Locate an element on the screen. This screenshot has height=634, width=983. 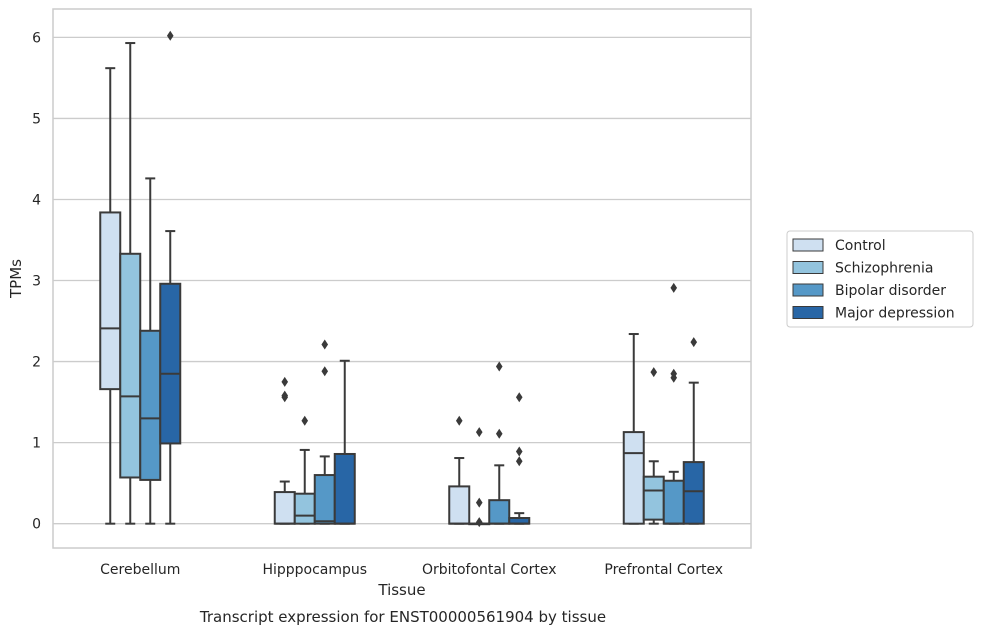
y-tick-labels: 0 1 2 3 4 5 6 is located at coordinates (36, 281).